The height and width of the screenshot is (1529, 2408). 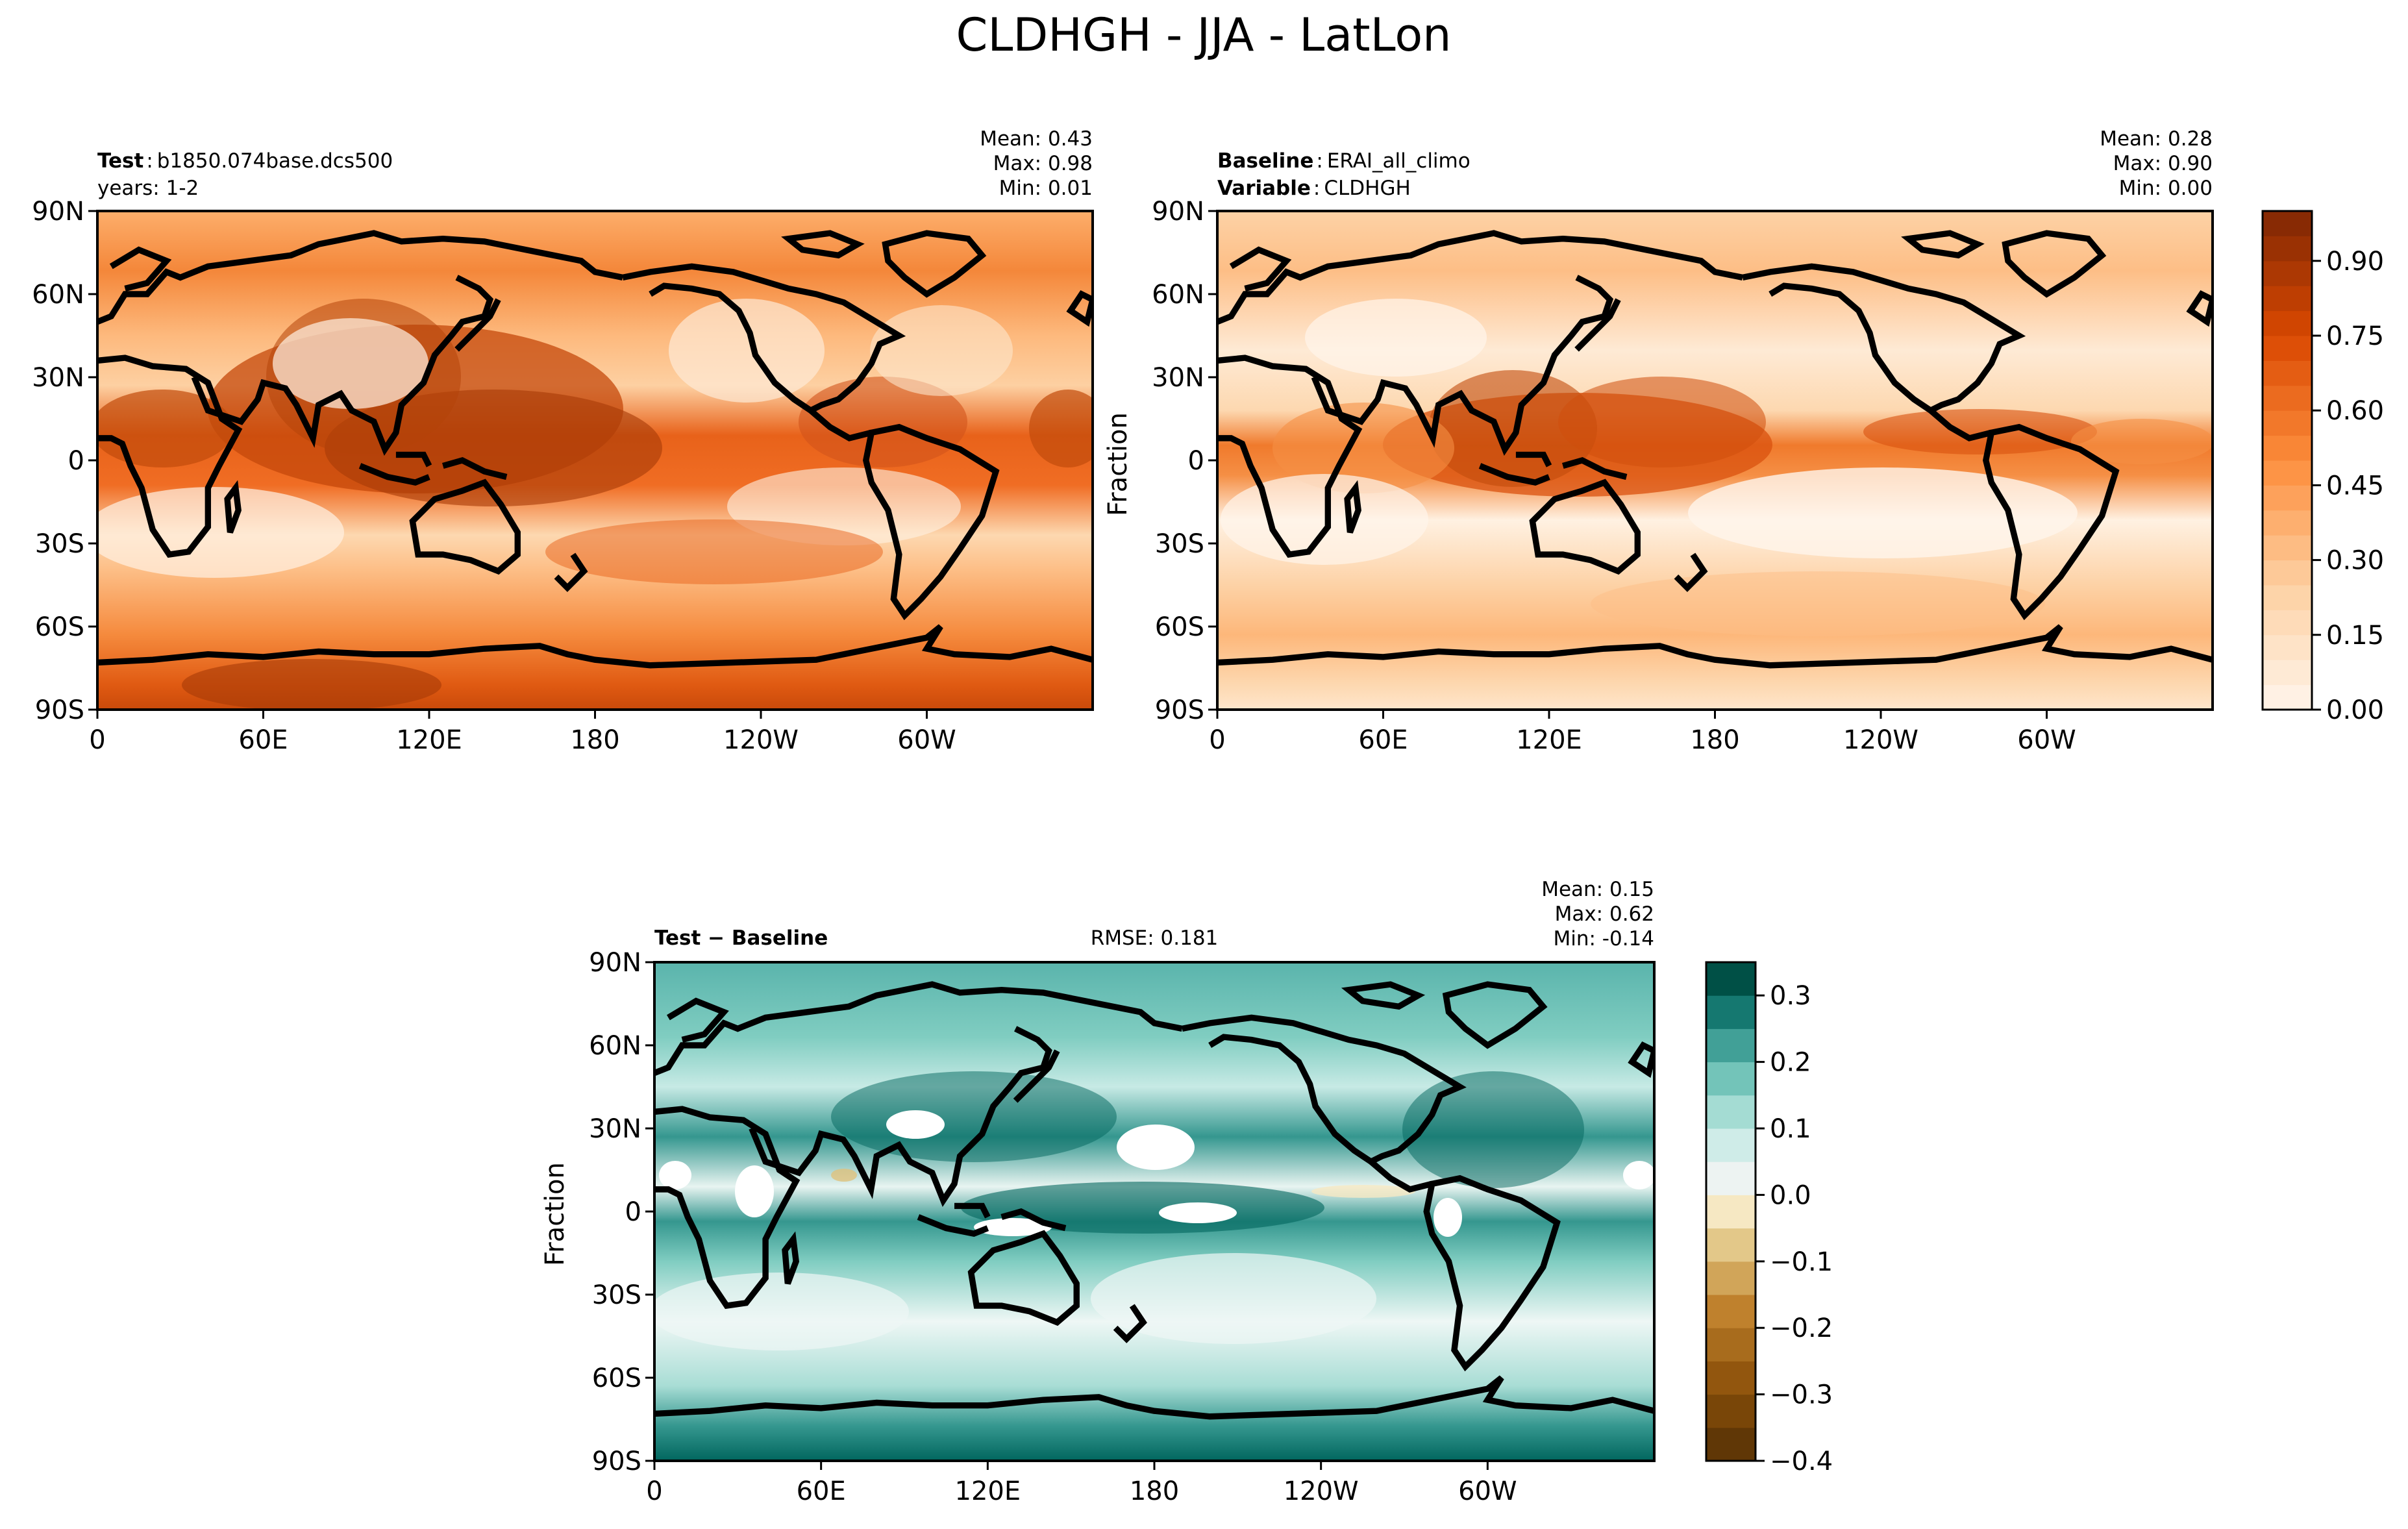 I want to click on baseline-lon-tick-label: 60W, so click(x=2046, y=740).